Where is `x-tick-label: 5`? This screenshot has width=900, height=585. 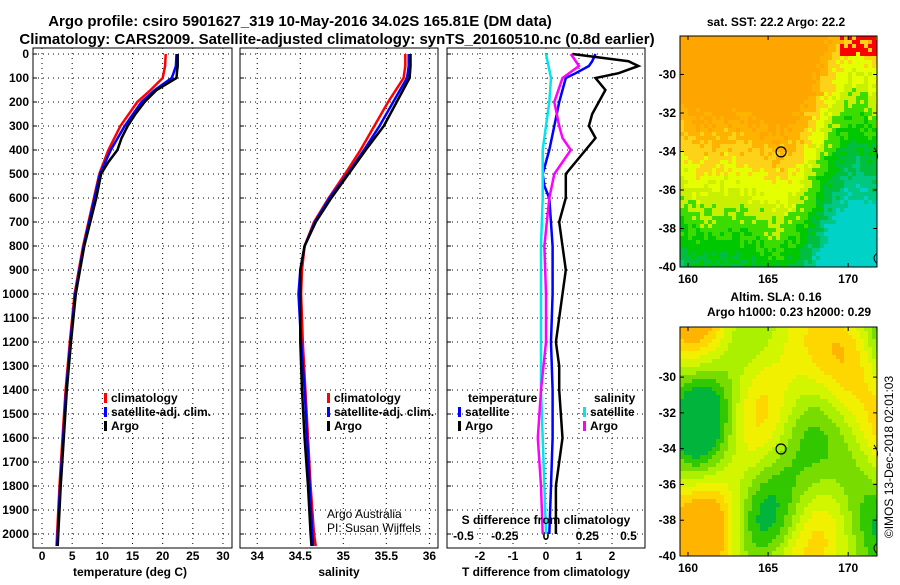
x-tick-label: 5 is located at coordinates (72, 556).